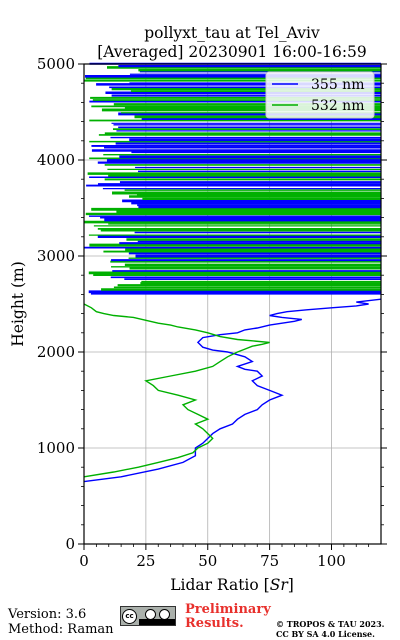  What do you see at coordinates (228, 609) in the screenshot?
I see `preliminary-line-1: Preliminary` at bounding box center [228, 609].